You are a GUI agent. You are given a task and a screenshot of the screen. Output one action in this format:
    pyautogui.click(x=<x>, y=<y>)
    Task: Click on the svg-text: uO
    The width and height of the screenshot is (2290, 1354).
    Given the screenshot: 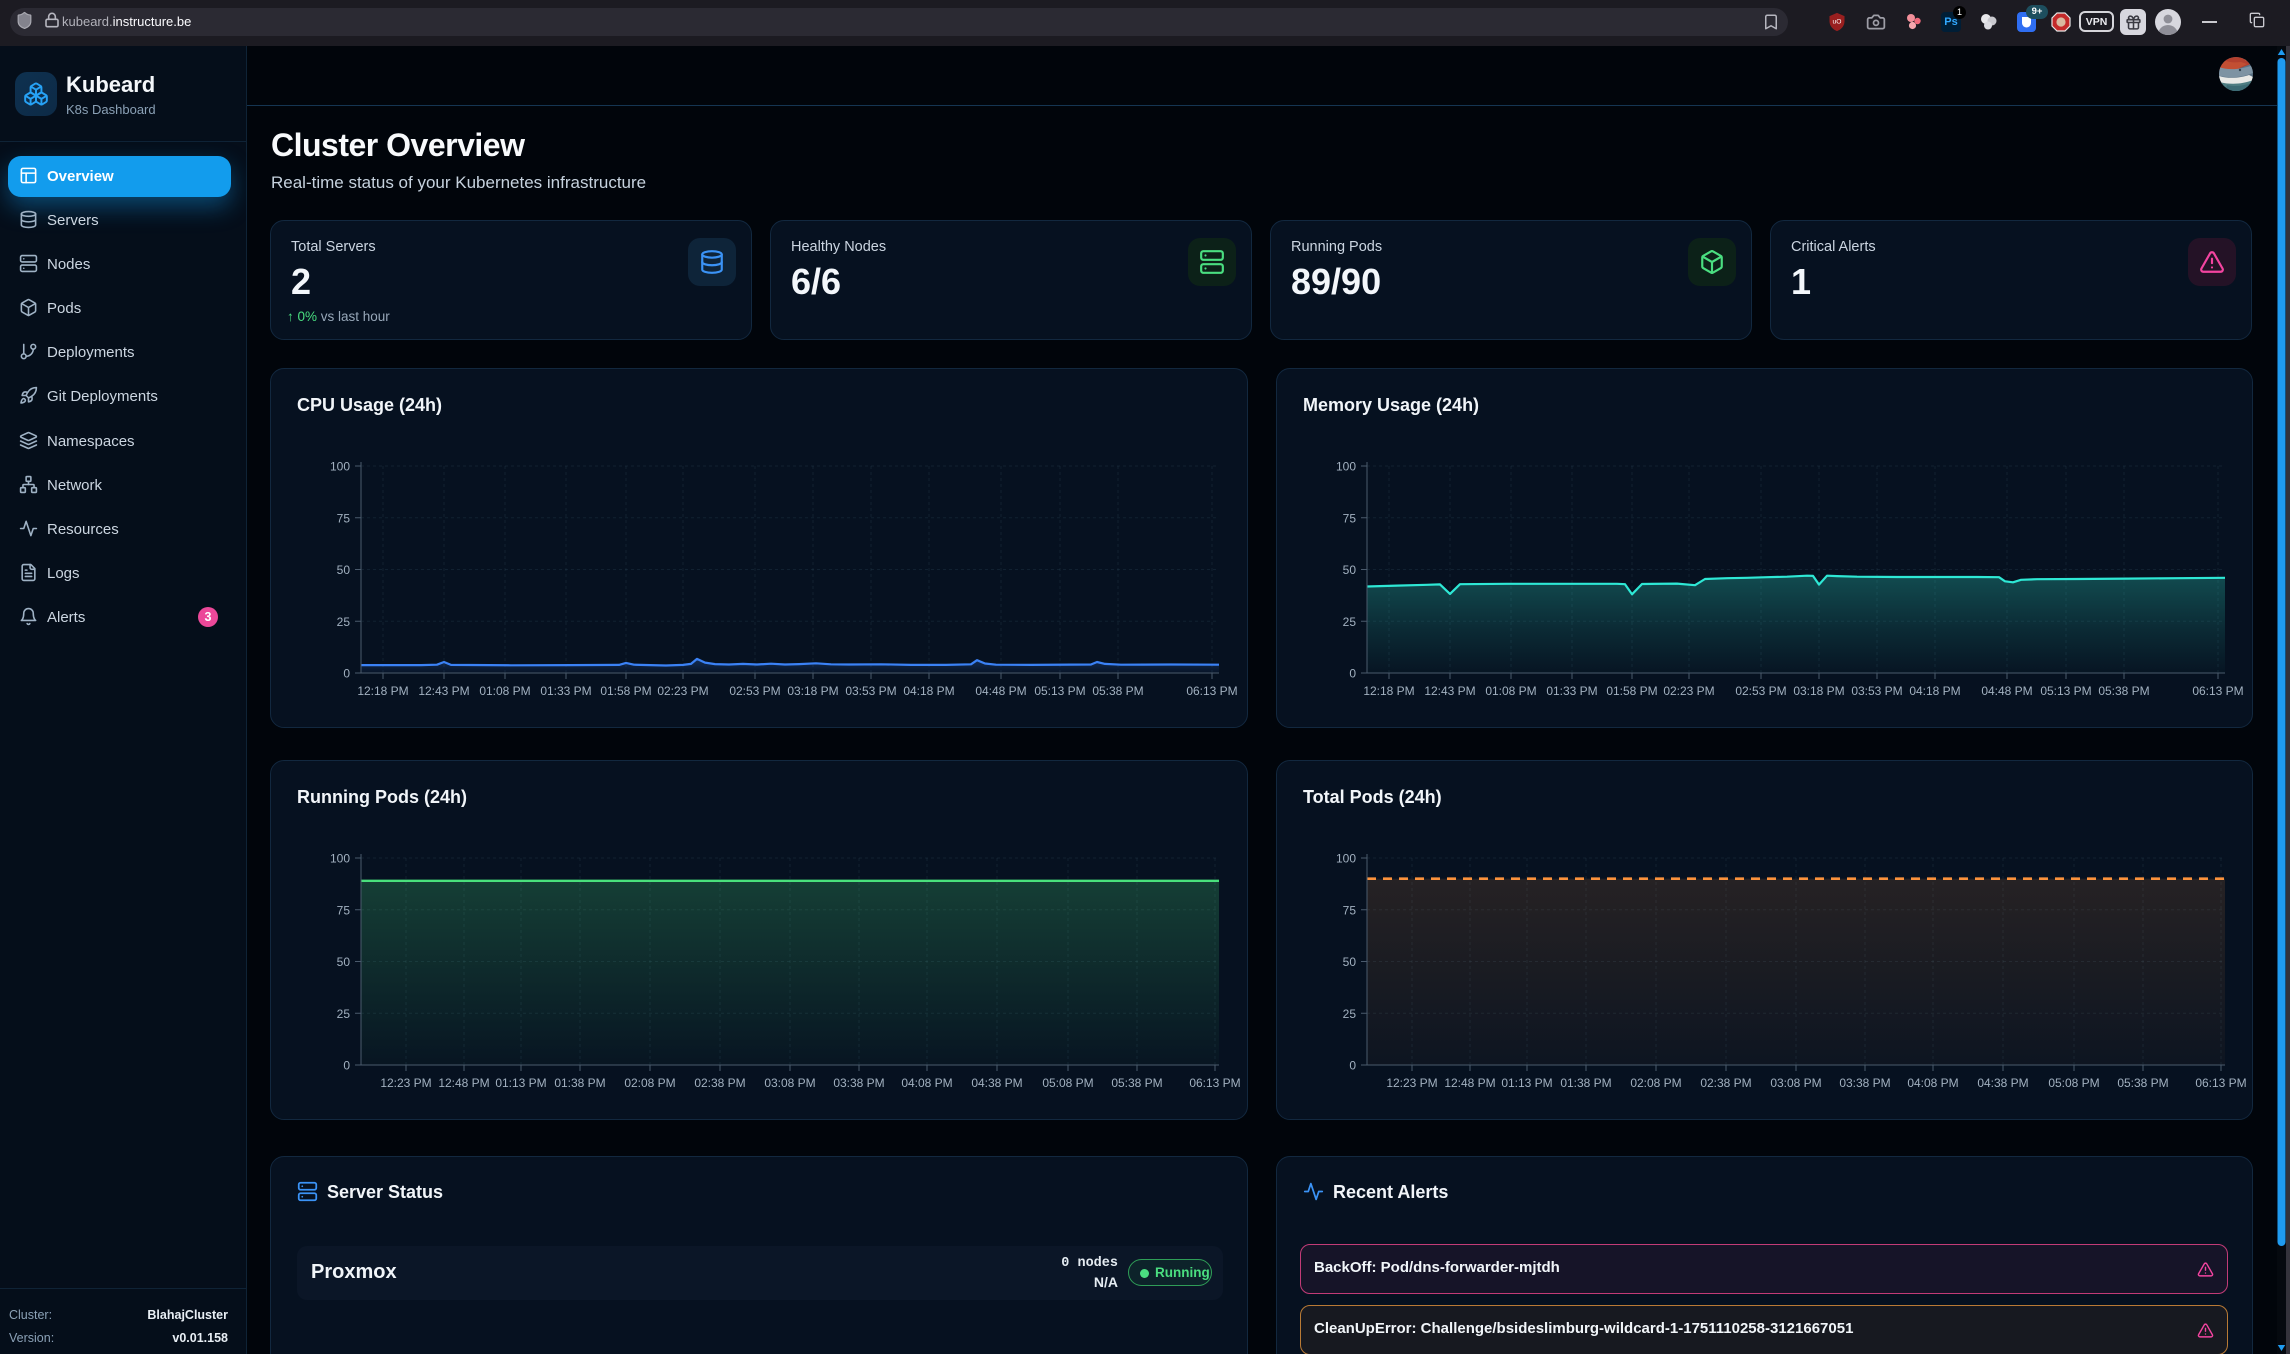 What is the action you would take?
    pyautogui.click(x=1837, y=21)
    